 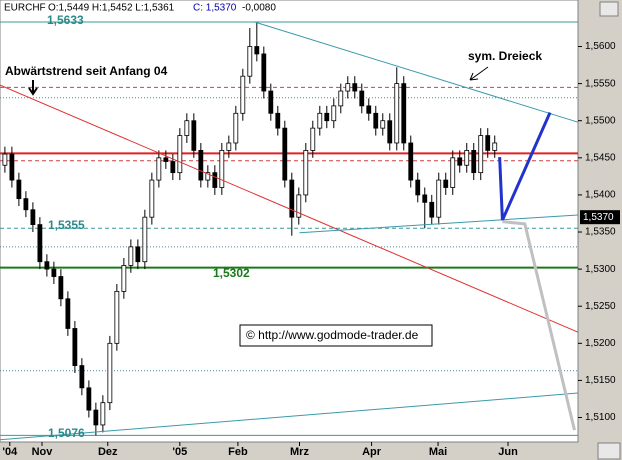 I want to click on y-tick-label: 1,5350, so click(x=600, y=232).